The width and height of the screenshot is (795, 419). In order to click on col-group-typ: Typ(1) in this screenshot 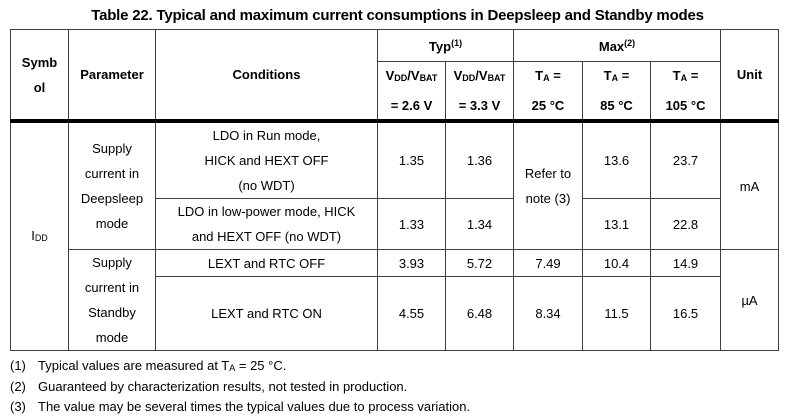, I will do `click(445, 45)`.